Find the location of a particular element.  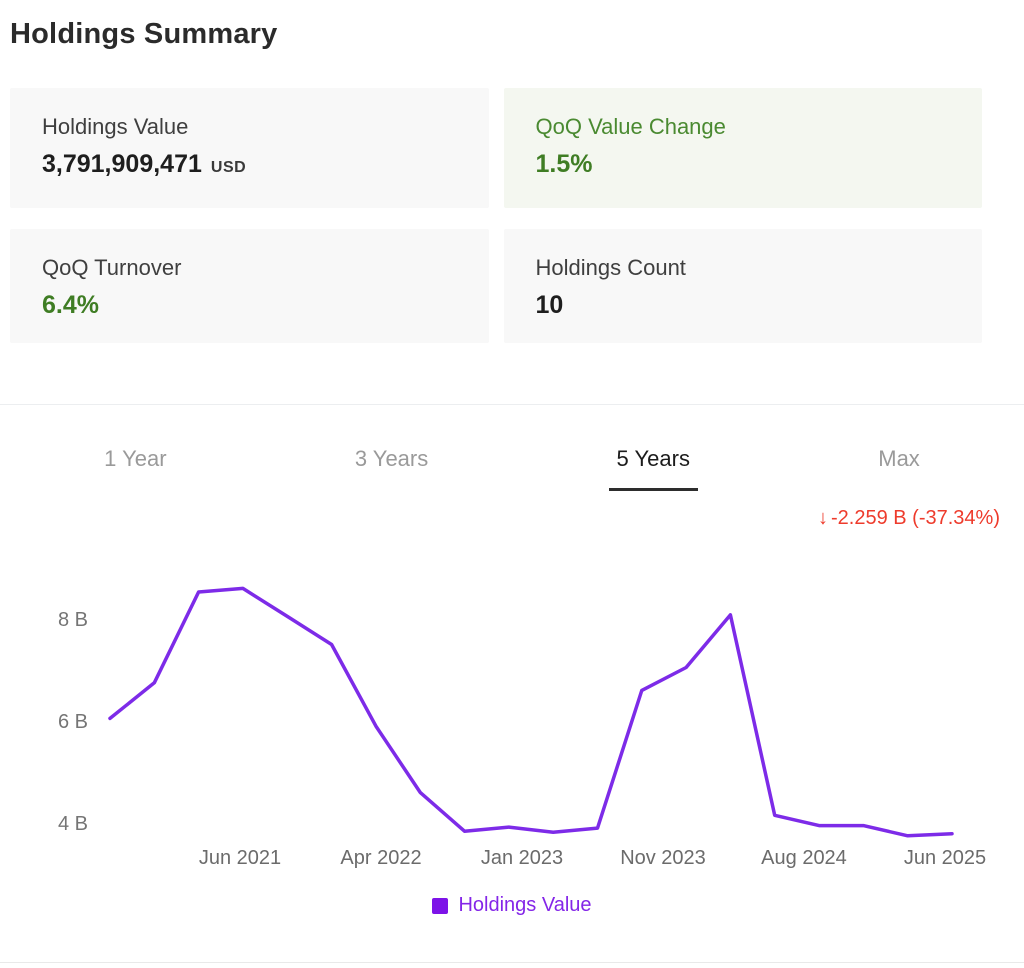

tab-3-years: 3 Years is located at coordinates (391, 458).